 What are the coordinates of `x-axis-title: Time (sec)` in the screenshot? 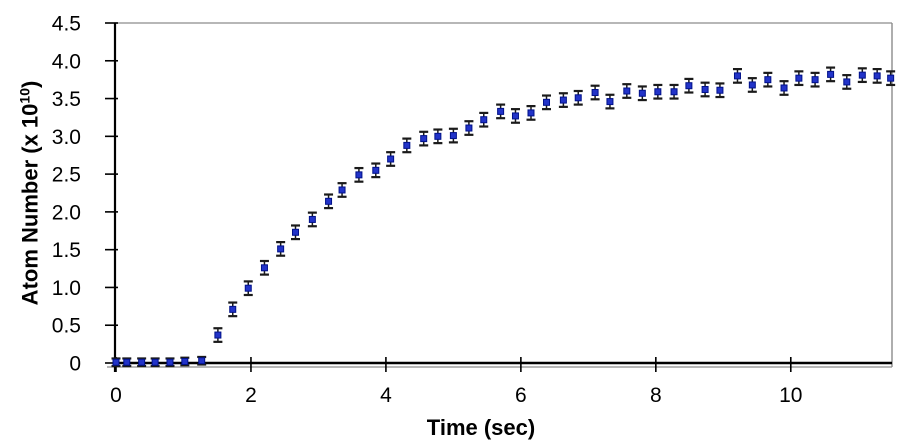 It's located at (481, 428).